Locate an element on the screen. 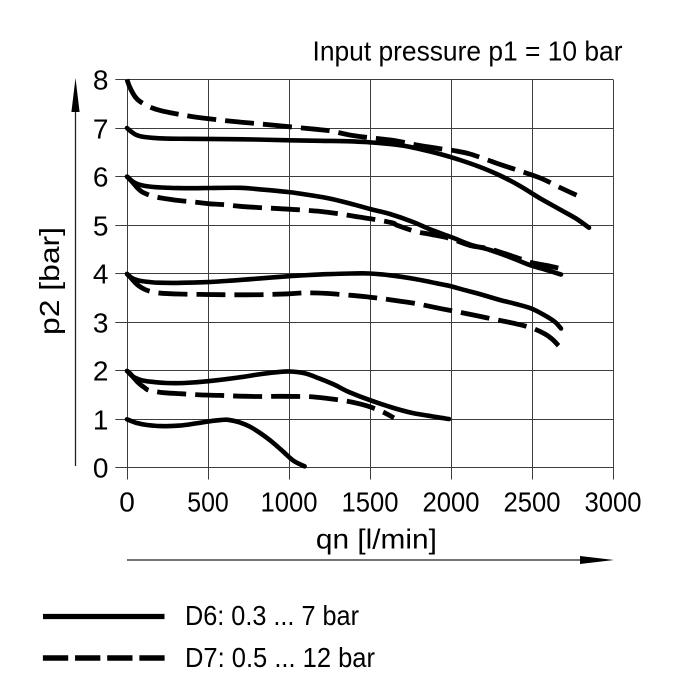  svg-text: 4 is located at coordinates (101, 274).